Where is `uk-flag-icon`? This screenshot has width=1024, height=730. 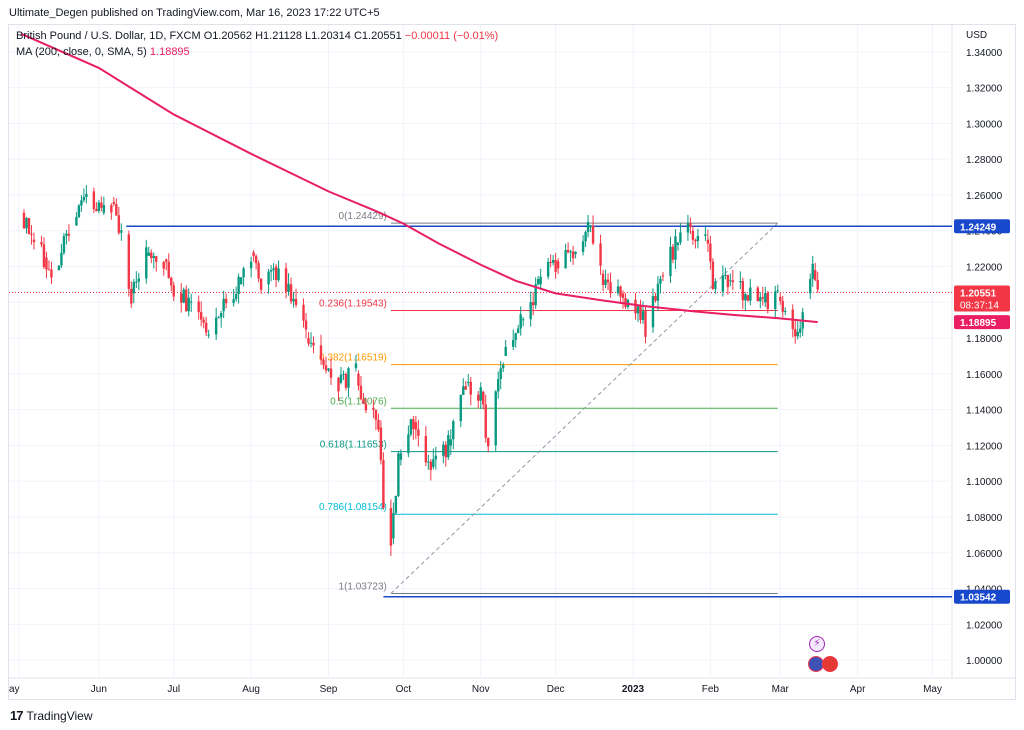 uk-flag-icon is located at coordinates (830, 664).